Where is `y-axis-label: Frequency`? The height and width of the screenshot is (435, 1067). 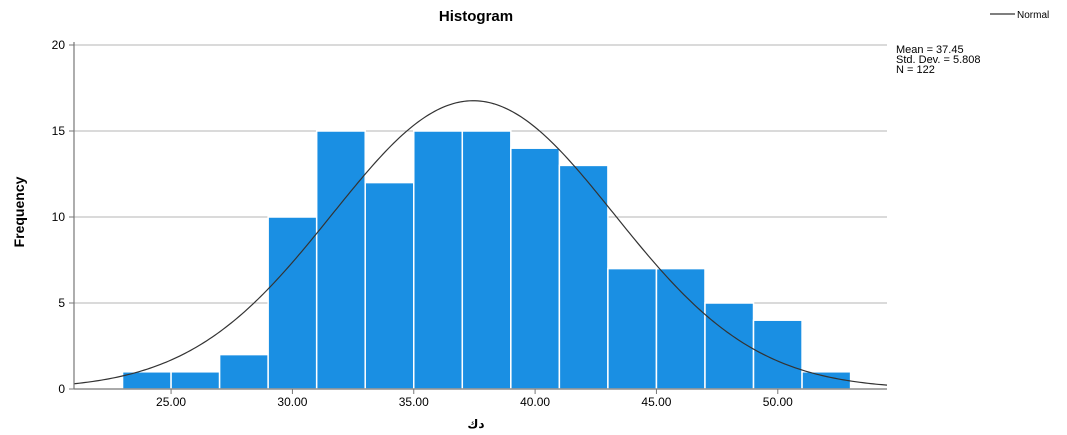
y-axis-label: Frequency is located at coordinates (19, 211).